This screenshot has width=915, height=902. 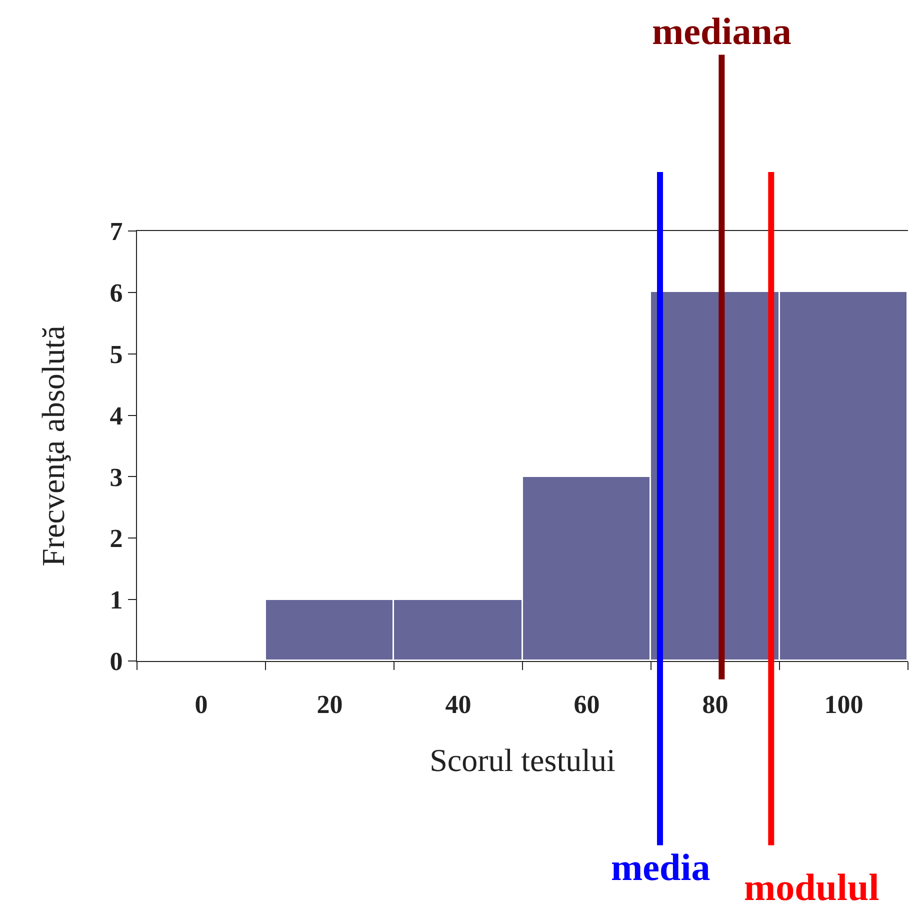 What do you see at coordinates (722, 32) in the screenshot?
I see `ref-line-label: mediana` at bounding box center [722, 32].